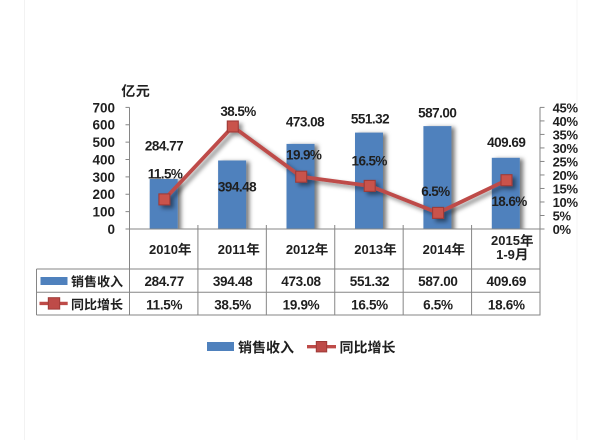 This screenshot has width=600, height=445. What do you see at coordinates (562, 215) in the screenshot?
I see `svg-text: 5%` at bounding box center [562, 215].